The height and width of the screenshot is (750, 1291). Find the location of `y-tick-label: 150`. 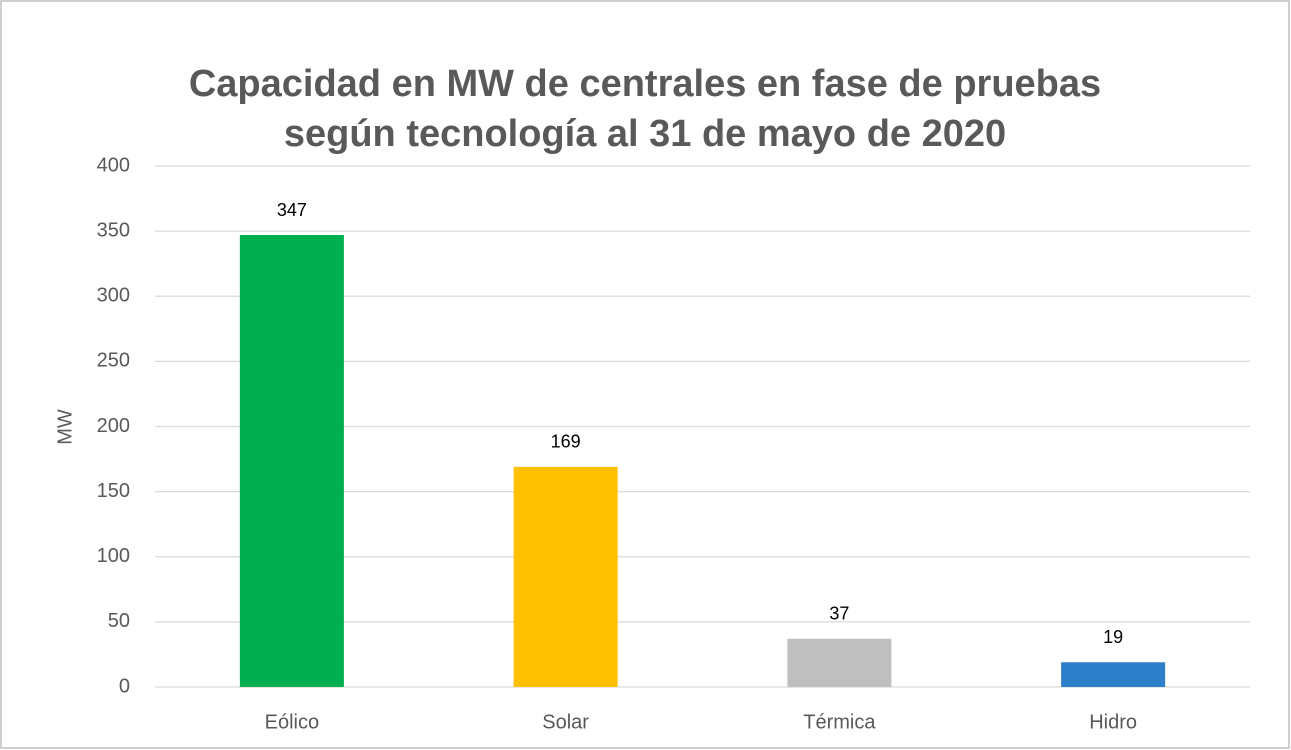

y-tick-label: 150 is located at coordinates (113, 491).